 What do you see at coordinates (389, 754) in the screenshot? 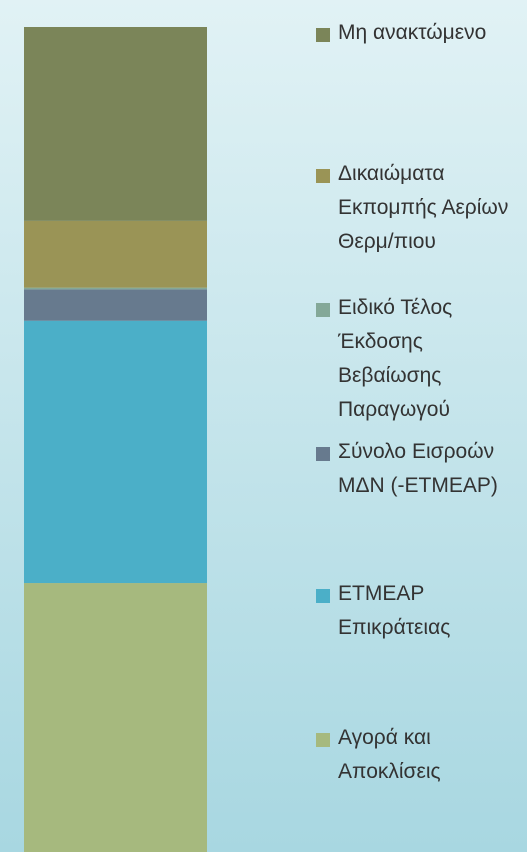
I see `legend-label: Αγορά και Αποκλίσεις` at bounding box center [389, 754].